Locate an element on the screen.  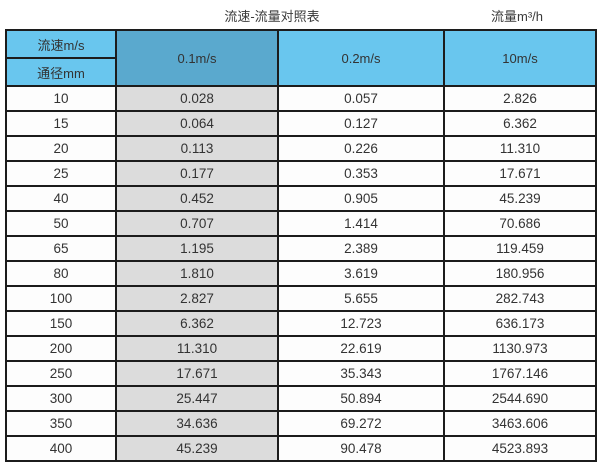
flow-value-cell-10ms: 2.826 is located at coordinates (520, 98).